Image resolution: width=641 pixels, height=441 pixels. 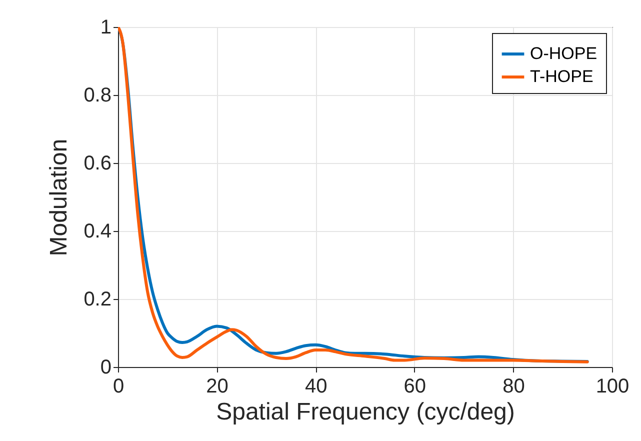 What do you see at coordinates (98, 231) in the screenshot?
I see `y-tick-label: 0.4` at bounding box center [98, 231].